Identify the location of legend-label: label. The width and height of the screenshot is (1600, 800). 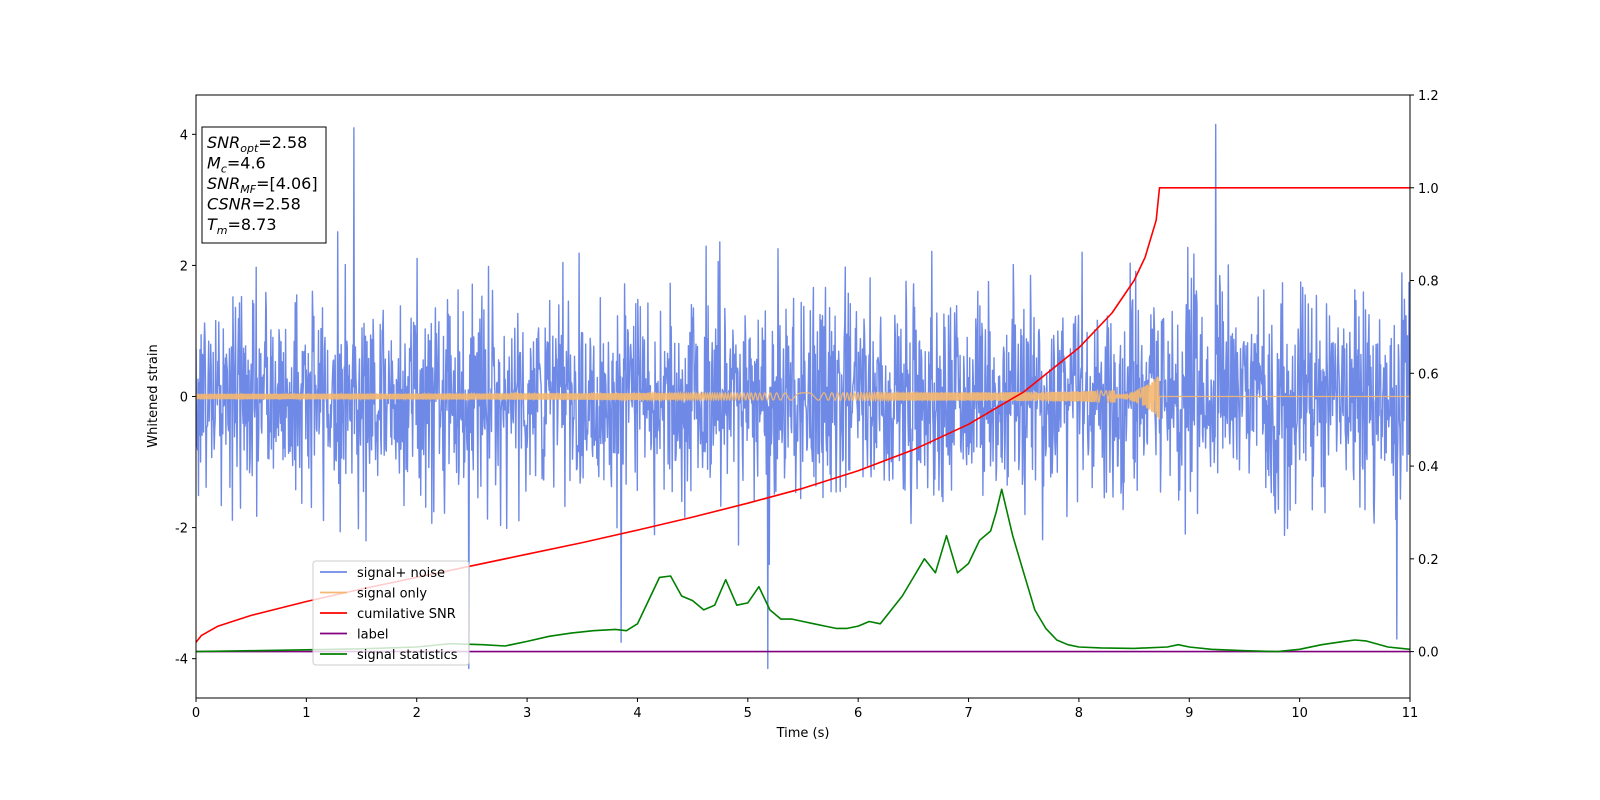
(372, 635).